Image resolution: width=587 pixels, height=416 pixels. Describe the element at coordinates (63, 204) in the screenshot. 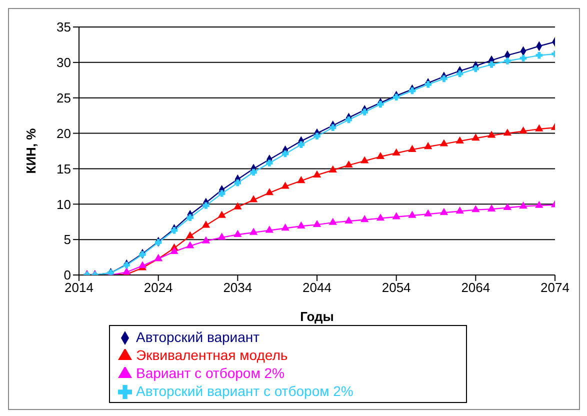

I see `y-tick-label: 10` at that location.